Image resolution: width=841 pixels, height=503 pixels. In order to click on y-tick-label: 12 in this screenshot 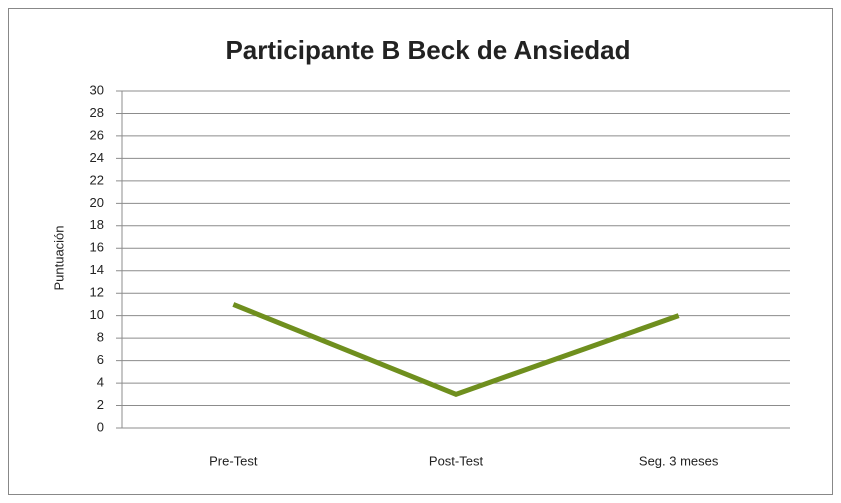, I will do `click(97, 292)`.